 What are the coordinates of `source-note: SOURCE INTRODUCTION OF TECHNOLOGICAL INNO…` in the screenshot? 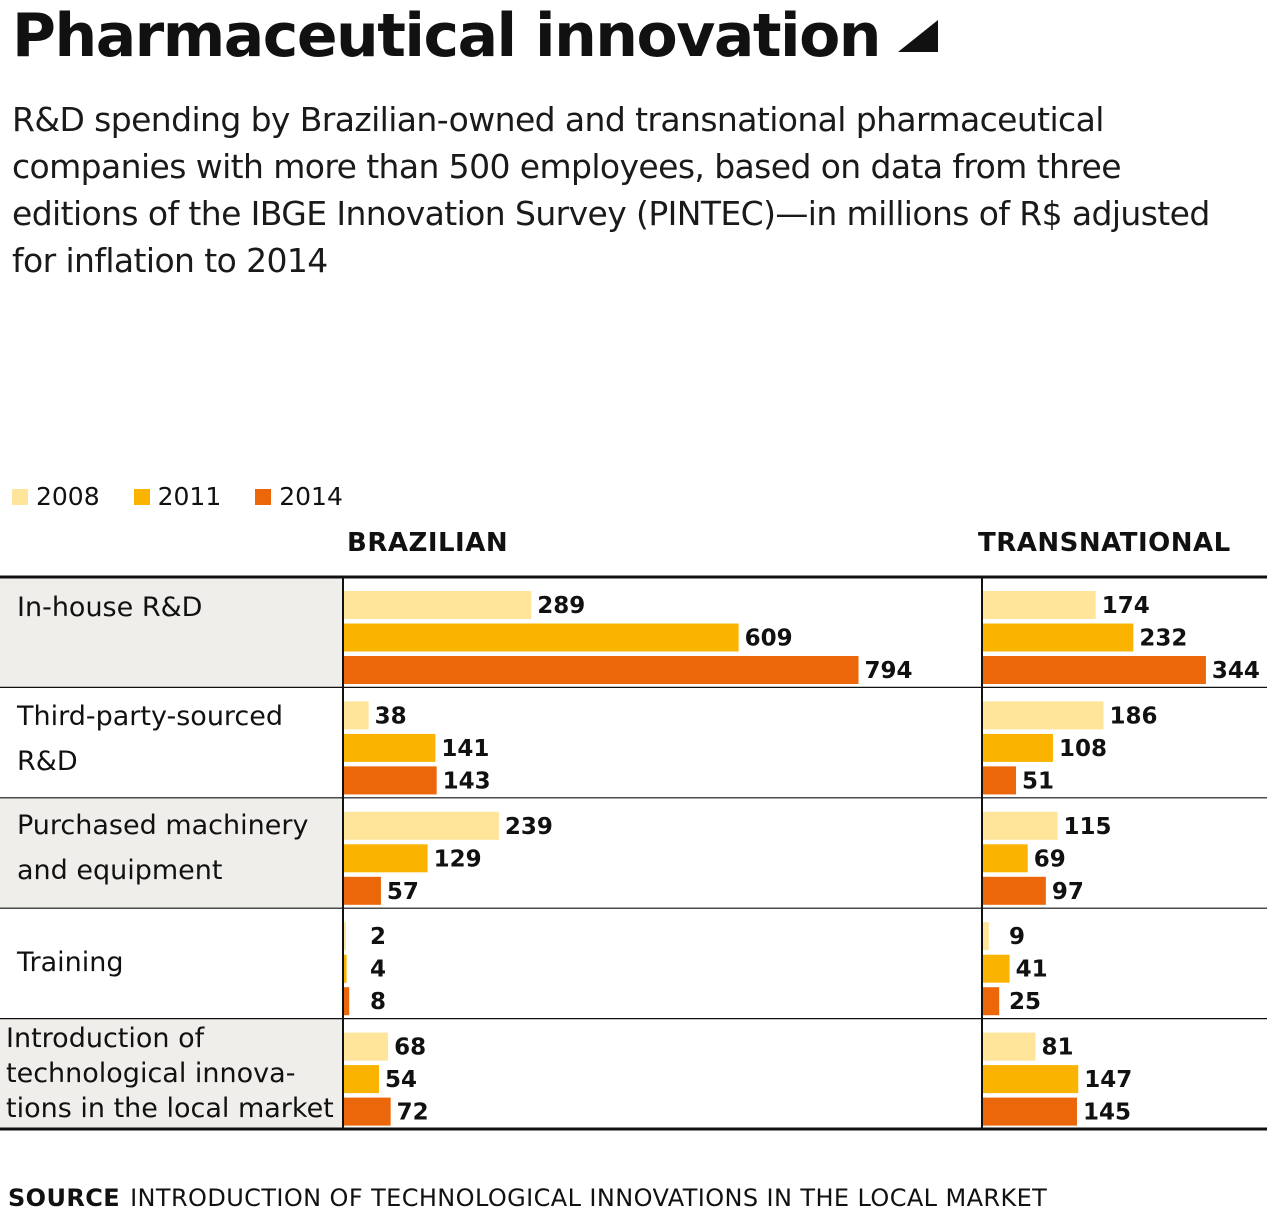 It's located at (527, 1198).